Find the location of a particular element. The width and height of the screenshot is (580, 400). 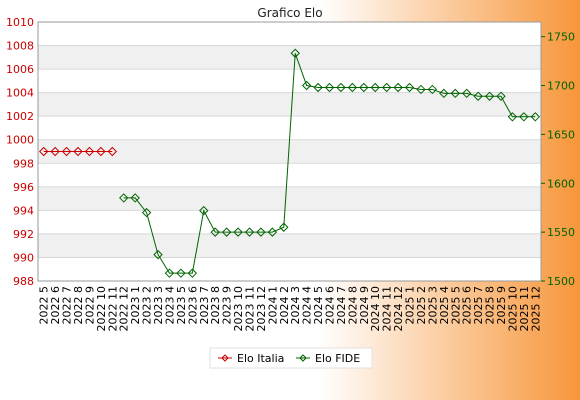

y-right-tick-label: 1650 is located at coordinates (561, 134).